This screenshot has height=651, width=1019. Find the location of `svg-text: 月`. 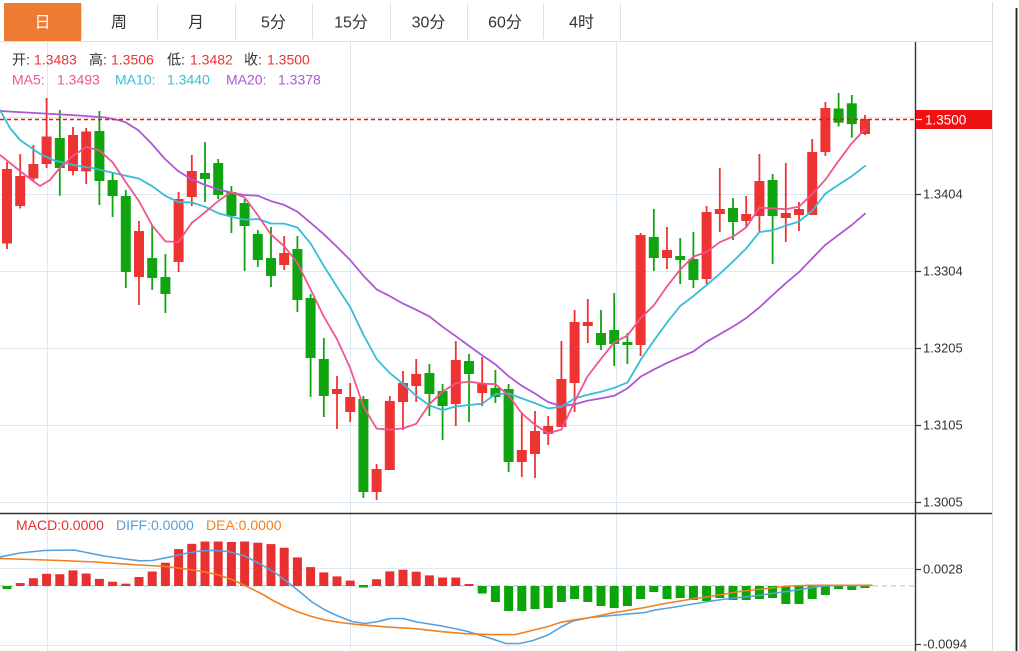

svg-text: 月 is located at coordinates (196, 23).